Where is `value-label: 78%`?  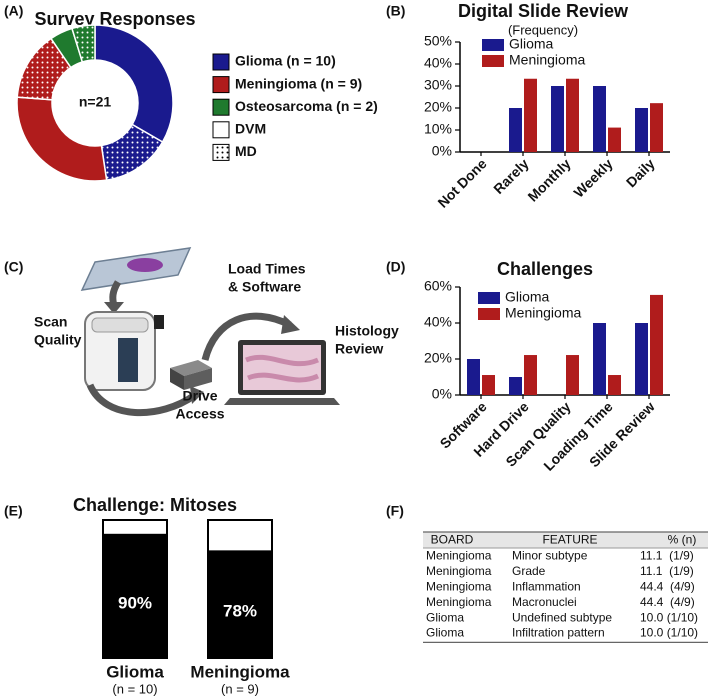 value-label: 78% is located at coordinates (240, 611).